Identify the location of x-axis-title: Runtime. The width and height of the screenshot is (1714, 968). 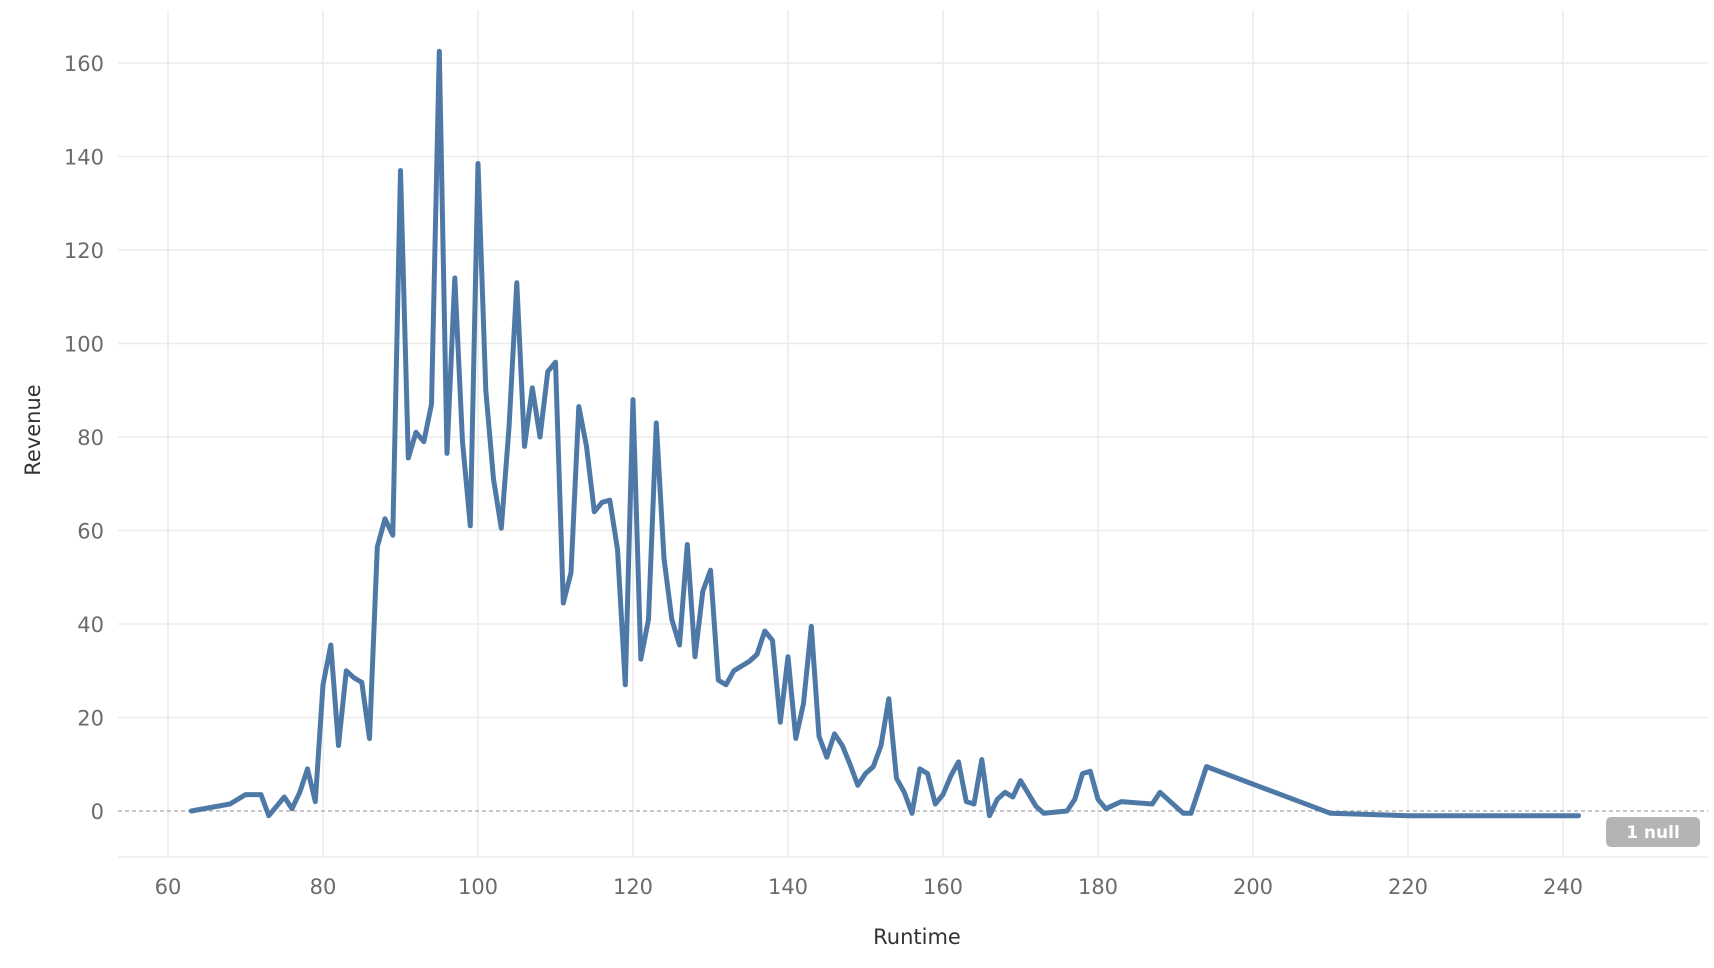
(917, 937).